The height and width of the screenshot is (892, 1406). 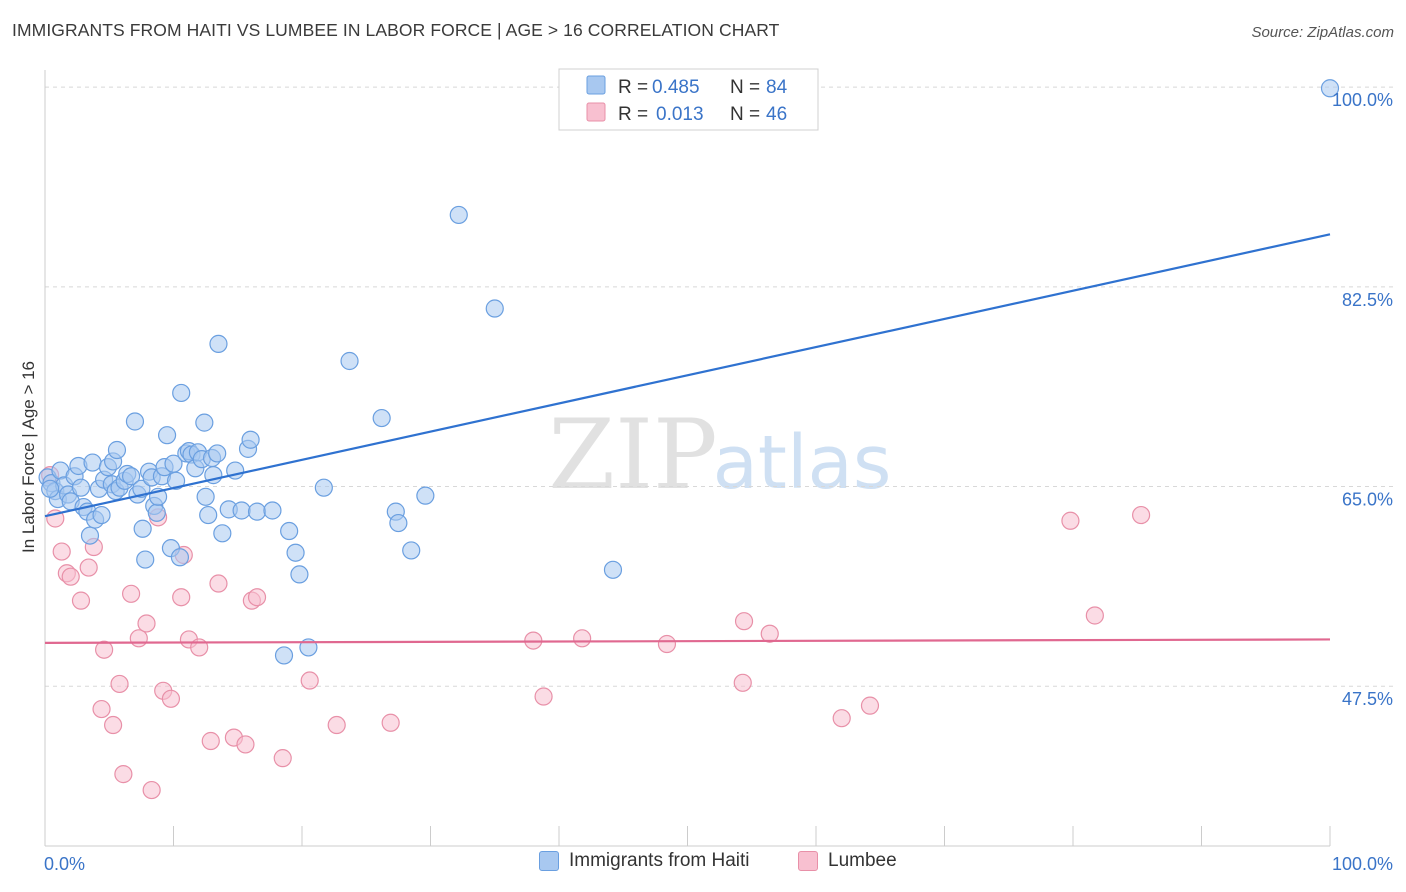 What do you see at coordinates (680, 114) in the screenshot?
I see `legend-lumbee-r-value: 0.013` at bounding box center [680, 114].